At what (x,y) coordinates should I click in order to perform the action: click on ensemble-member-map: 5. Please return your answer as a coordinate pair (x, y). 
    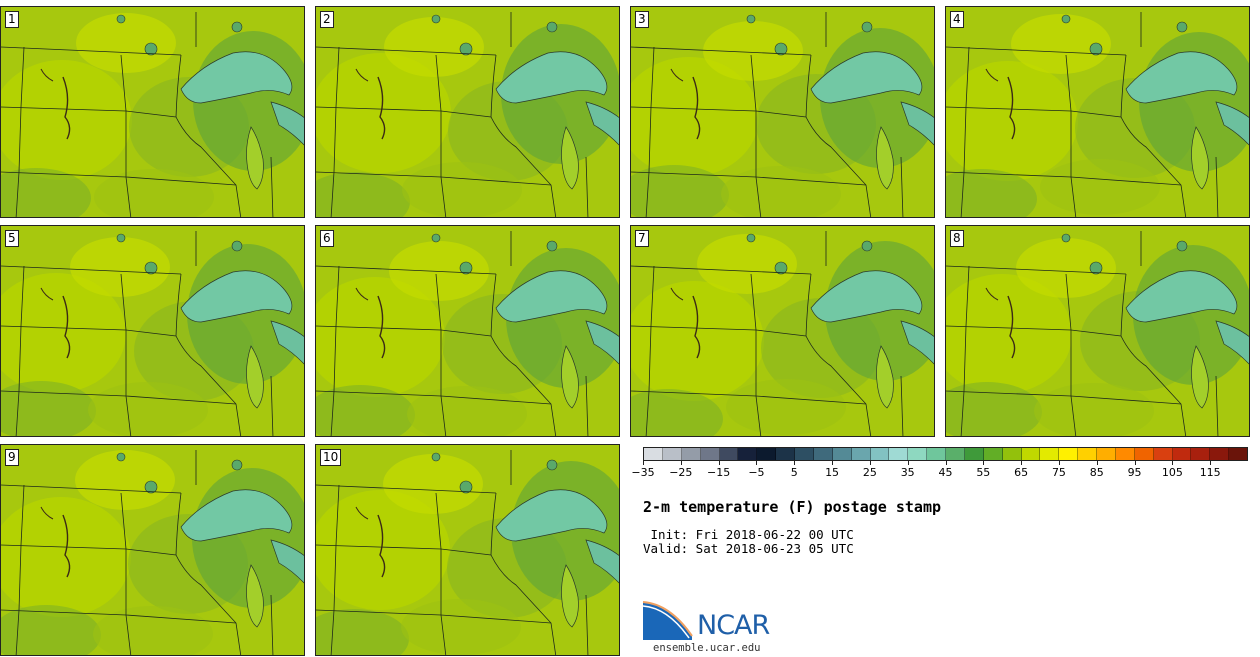
    Looking at the image, I should click on (152, 331).